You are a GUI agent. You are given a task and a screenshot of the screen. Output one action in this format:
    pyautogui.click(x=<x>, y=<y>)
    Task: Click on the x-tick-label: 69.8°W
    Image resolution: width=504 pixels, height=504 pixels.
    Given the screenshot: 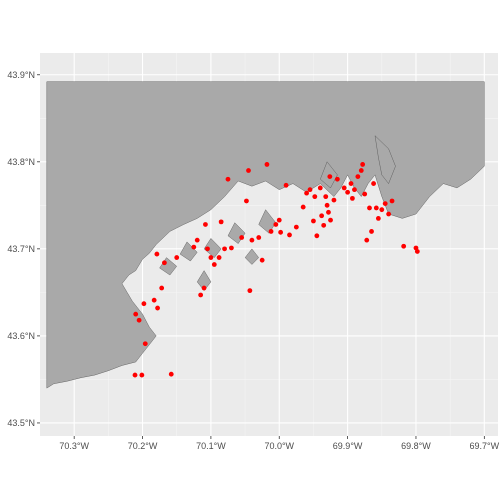 What is the action you would take?
    pyautogui.click(x=416, y=446)
    